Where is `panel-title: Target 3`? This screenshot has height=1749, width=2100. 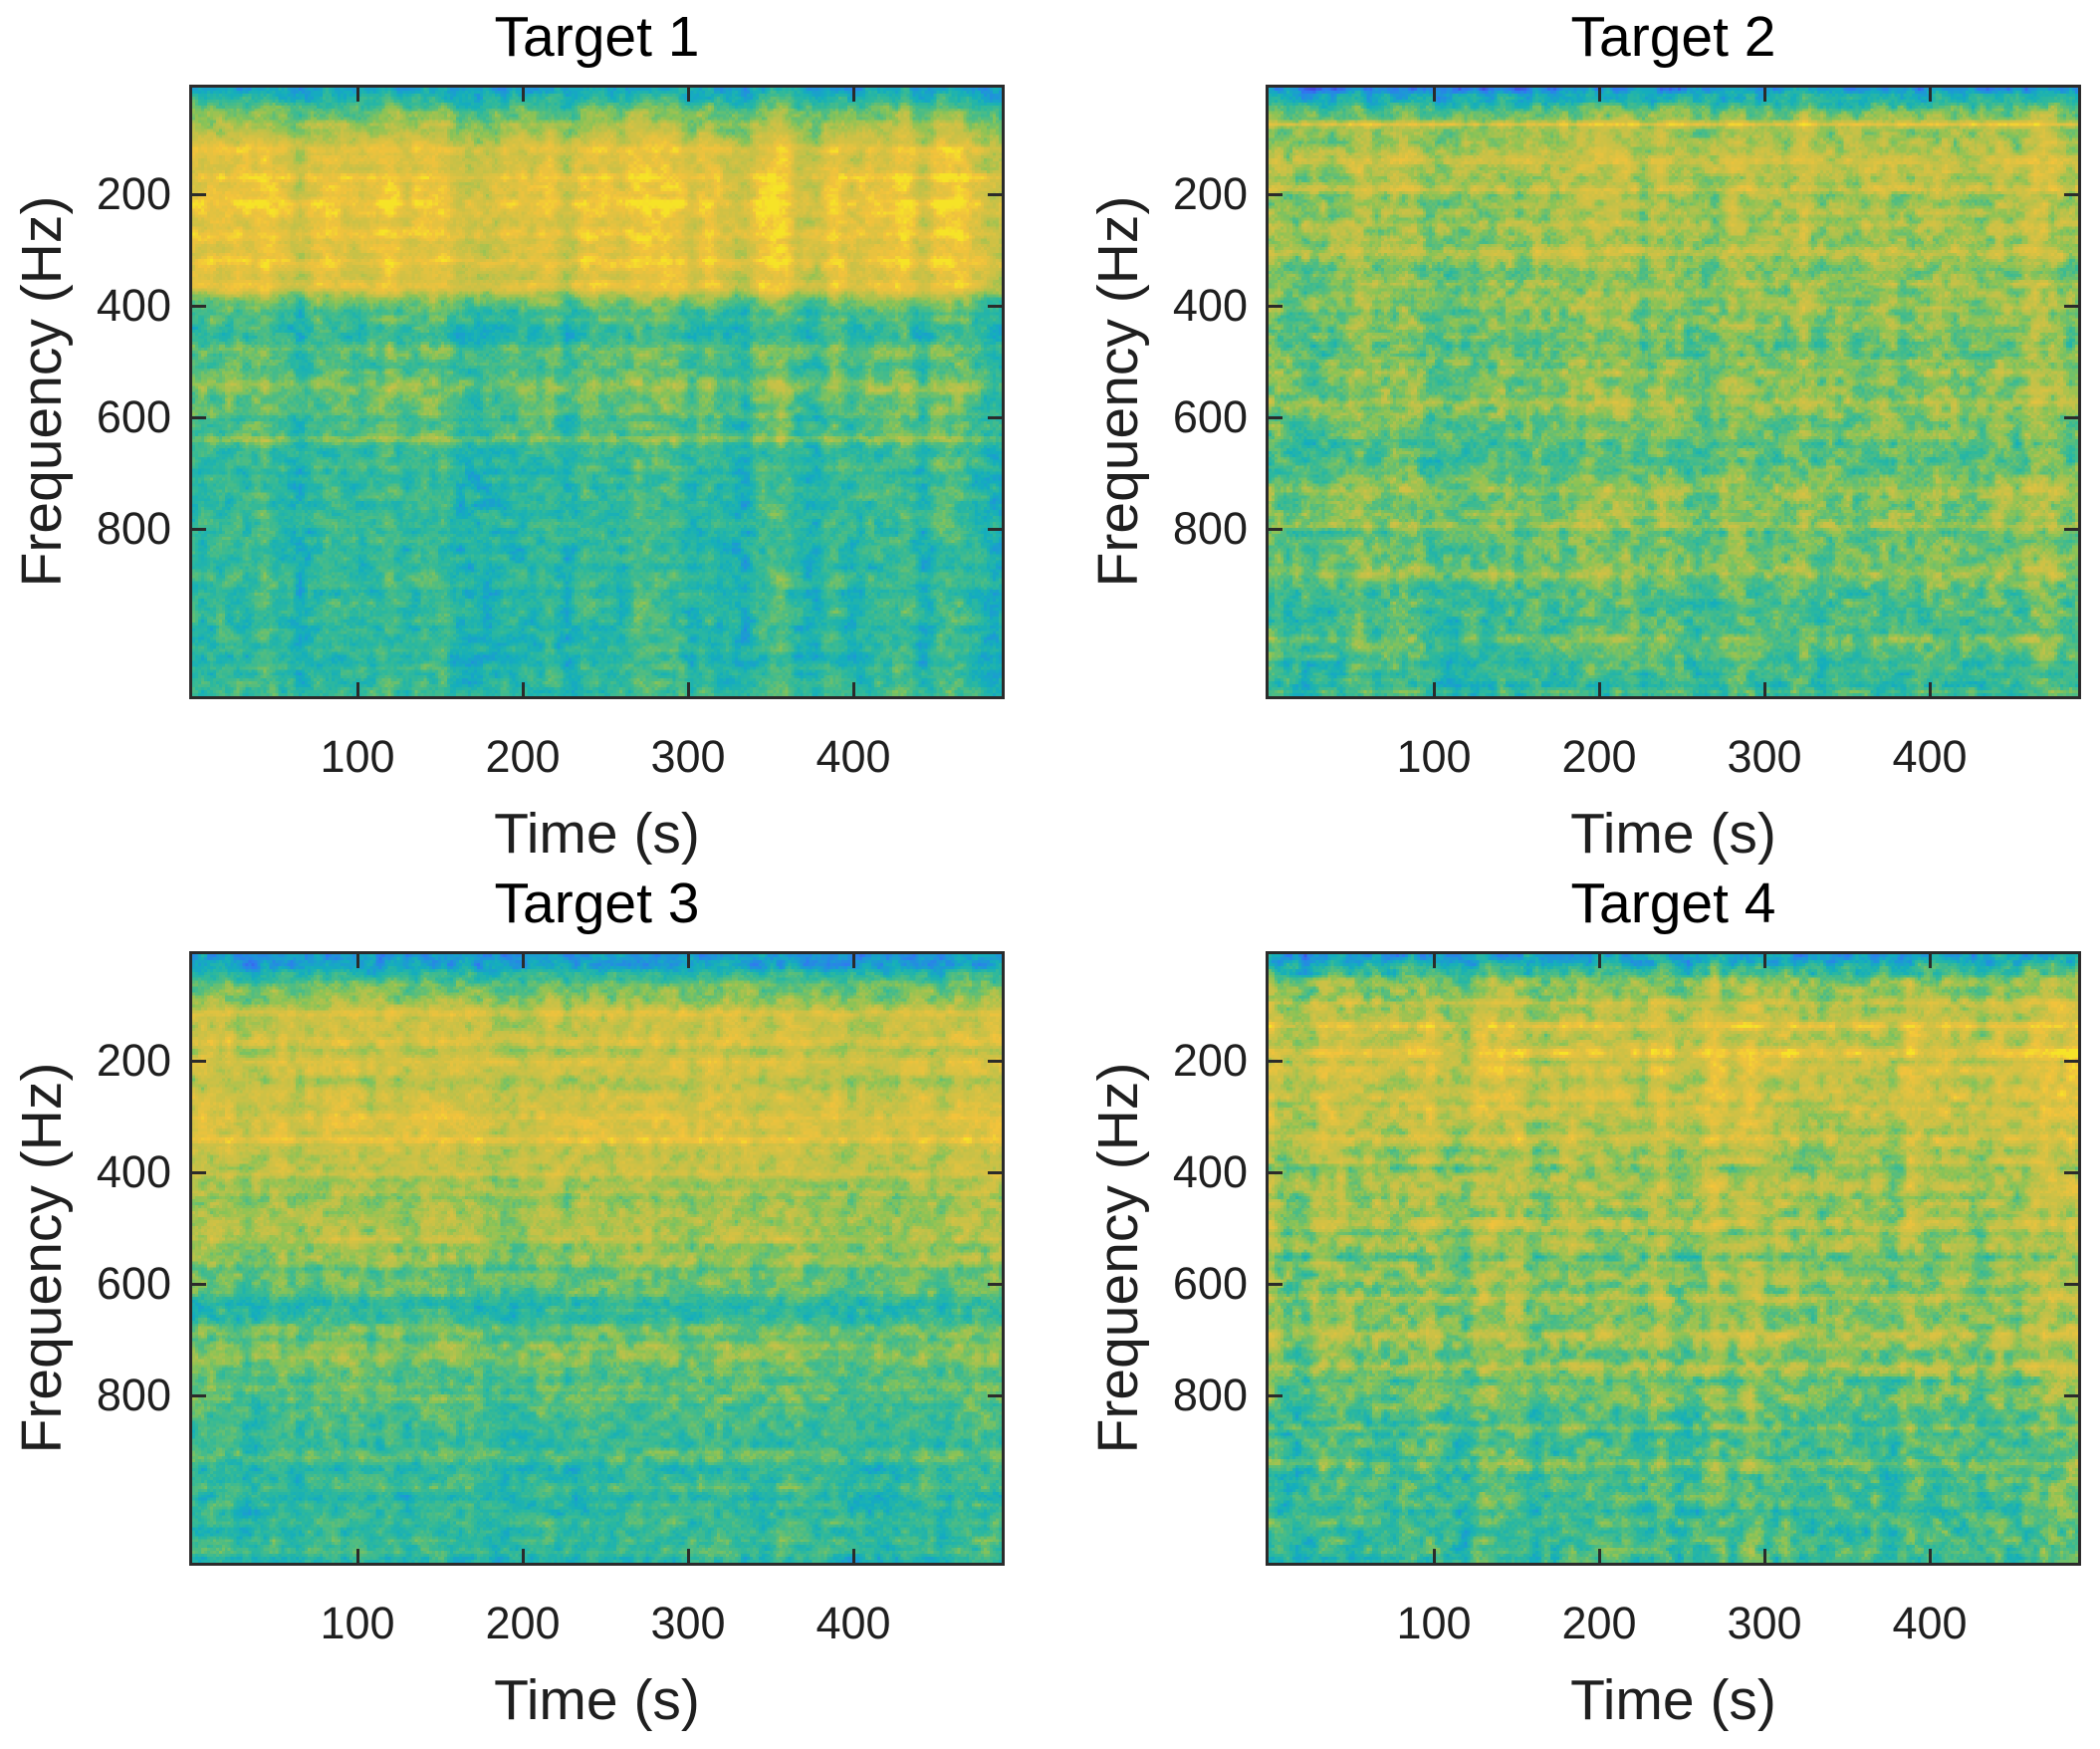
panel-title: Target 3 is located at coordinates (597, 903).